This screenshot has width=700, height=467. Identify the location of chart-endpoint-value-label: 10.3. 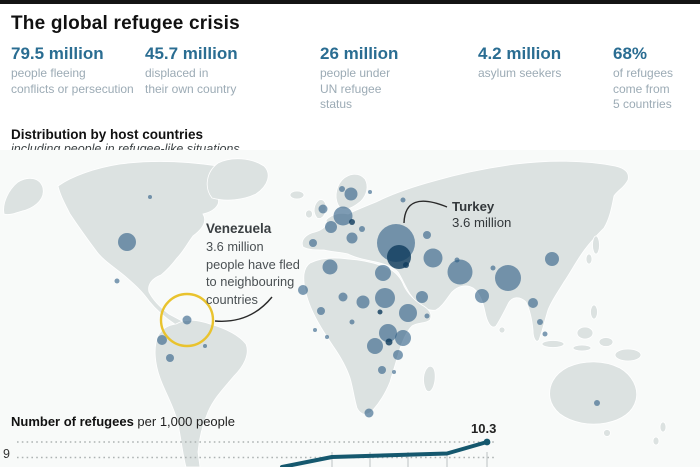
(484, 428).